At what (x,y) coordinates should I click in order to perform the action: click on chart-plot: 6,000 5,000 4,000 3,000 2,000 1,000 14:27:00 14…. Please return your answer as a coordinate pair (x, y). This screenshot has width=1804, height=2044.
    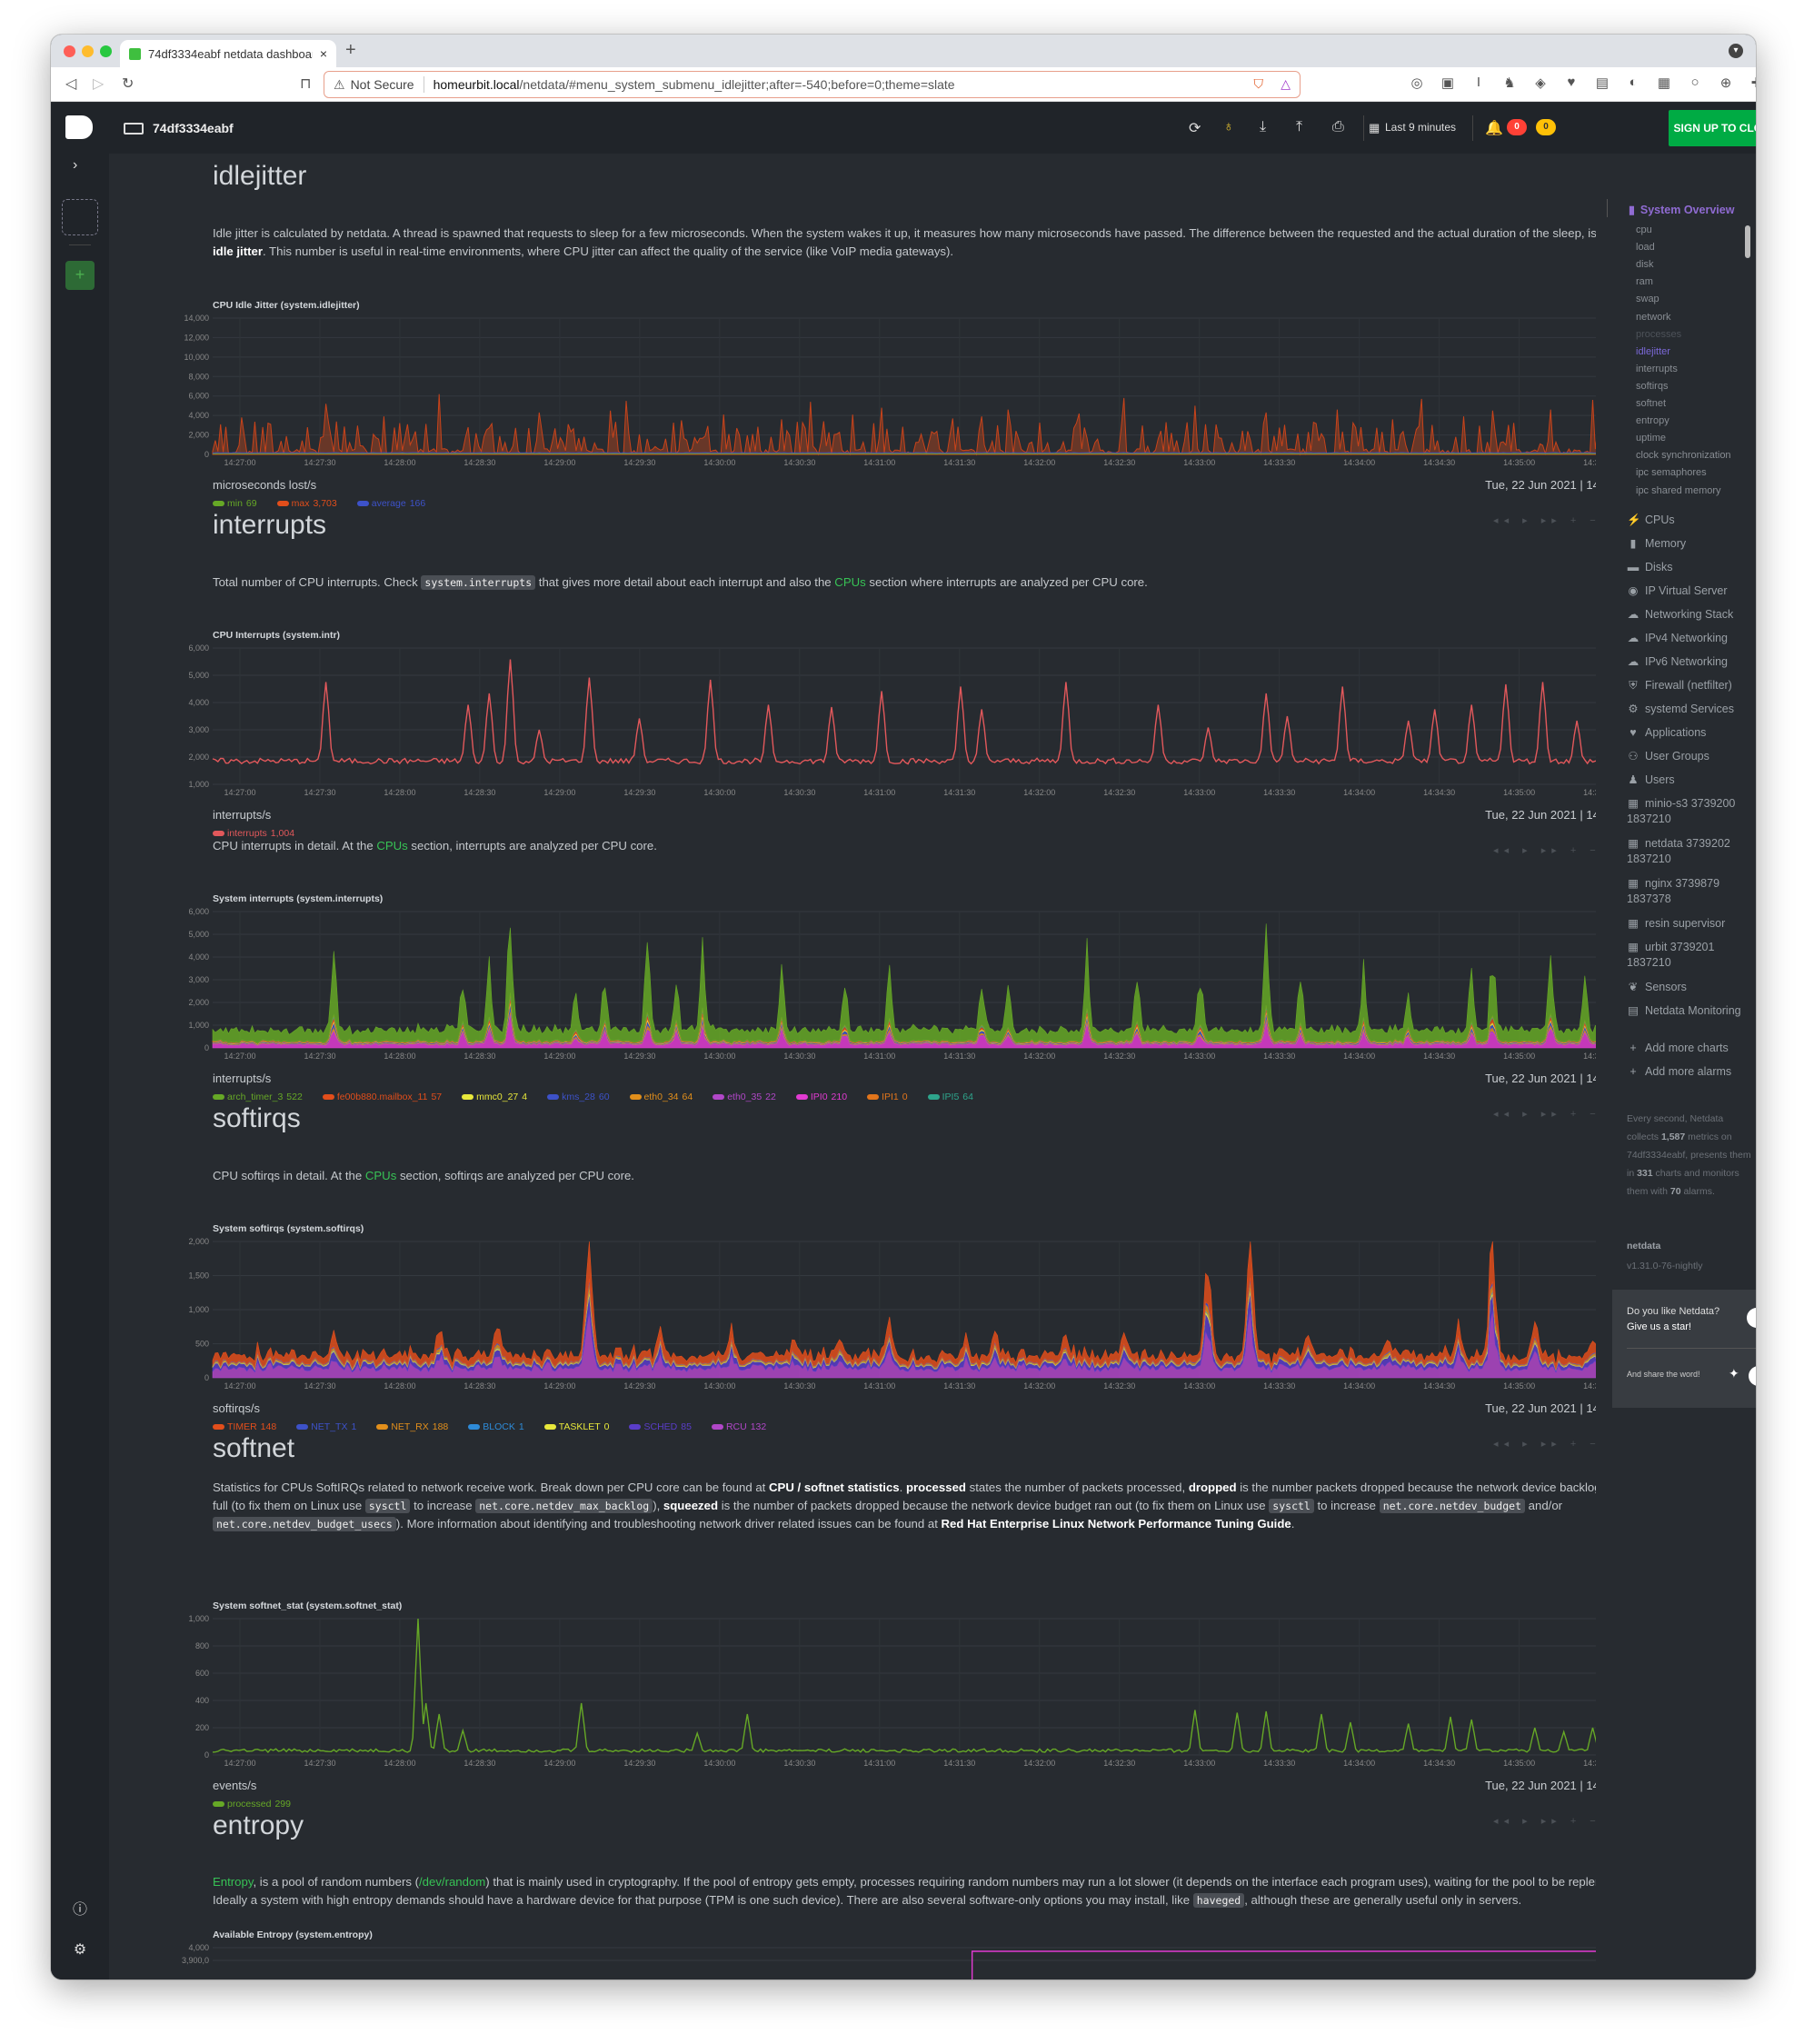
    Looking at the image, I should click on (887, 725).